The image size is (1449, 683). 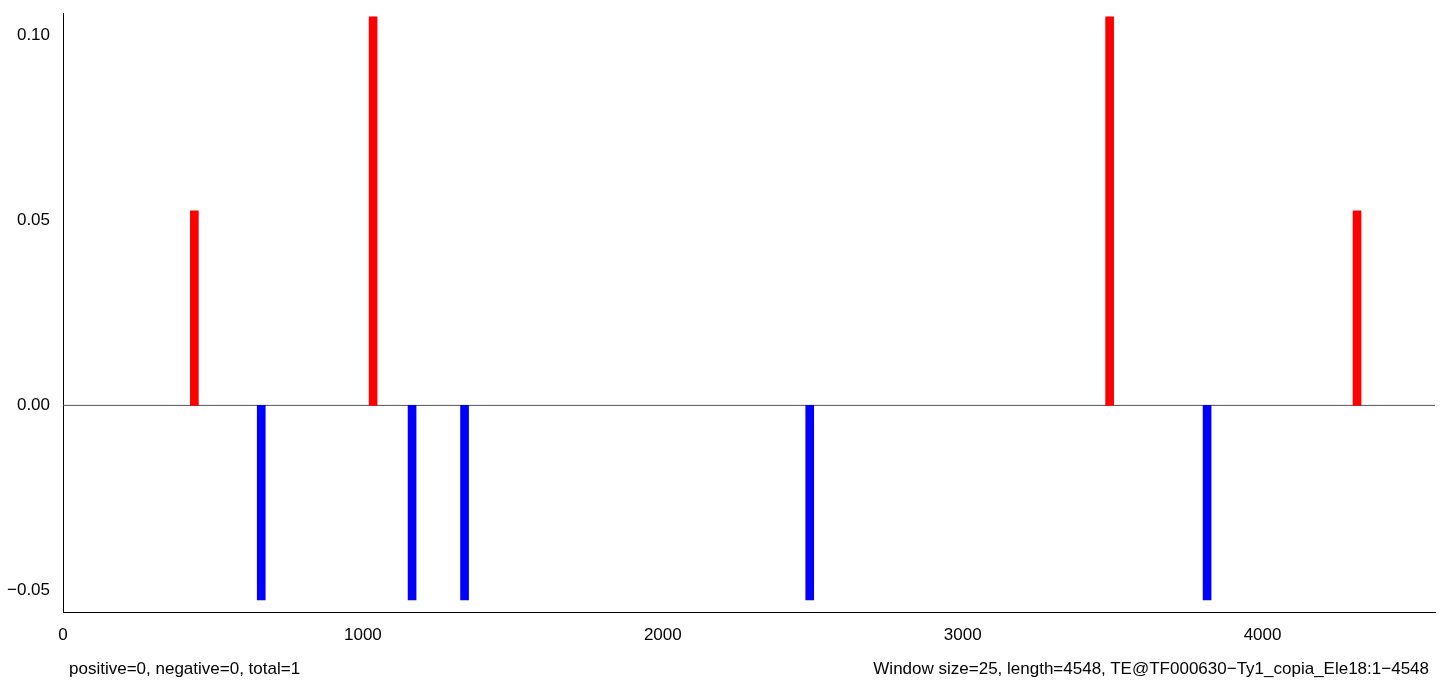 I want to click on text: positive=0, negative=0, total=1, so click(x=185, y=668).